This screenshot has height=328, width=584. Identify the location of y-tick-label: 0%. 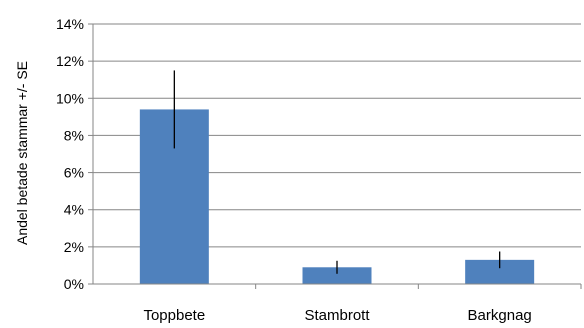
(74, 284).